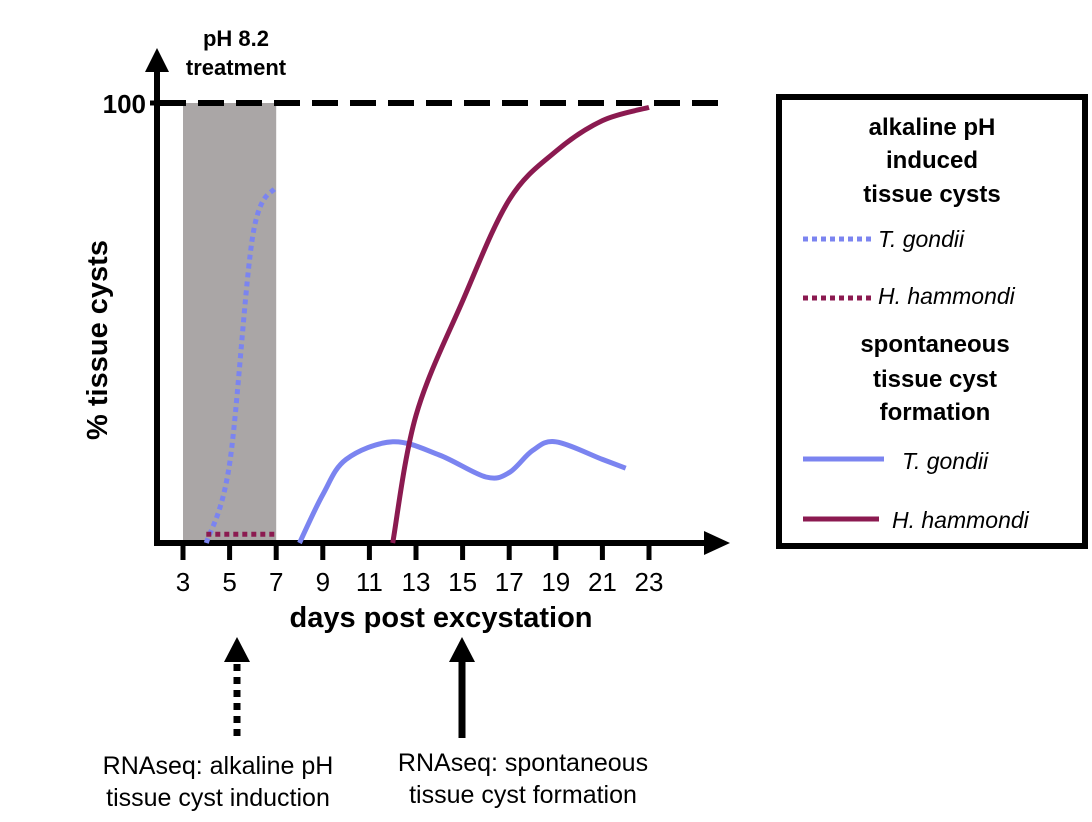  Describe the element at coordinates (98, 340) in the screenshot. I see `y-axis-label: % tissue cysts` at that location.